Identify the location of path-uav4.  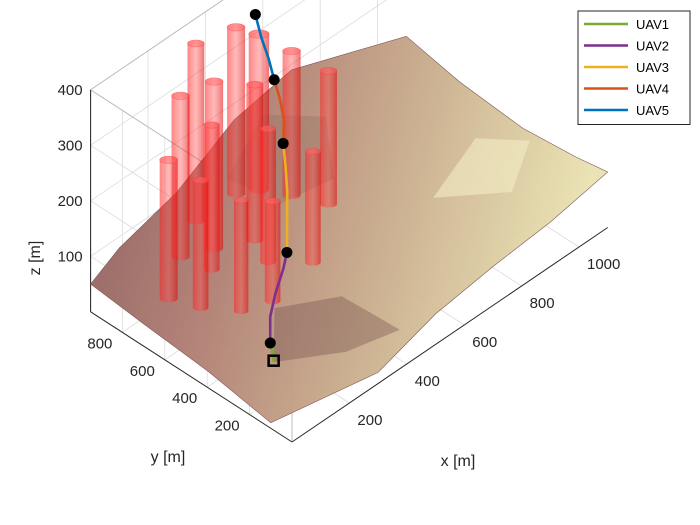
(279, 111).